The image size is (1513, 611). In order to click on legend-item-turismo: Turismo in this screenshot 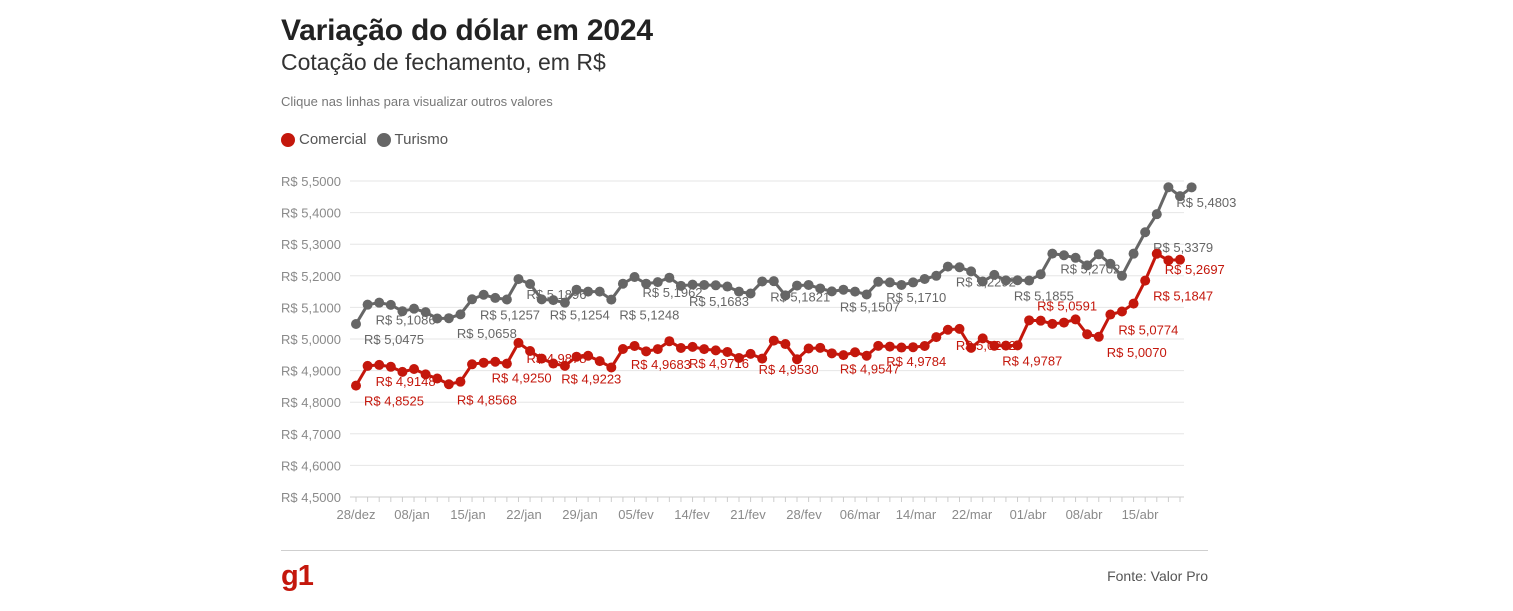, I will do `click(412, 139)`.